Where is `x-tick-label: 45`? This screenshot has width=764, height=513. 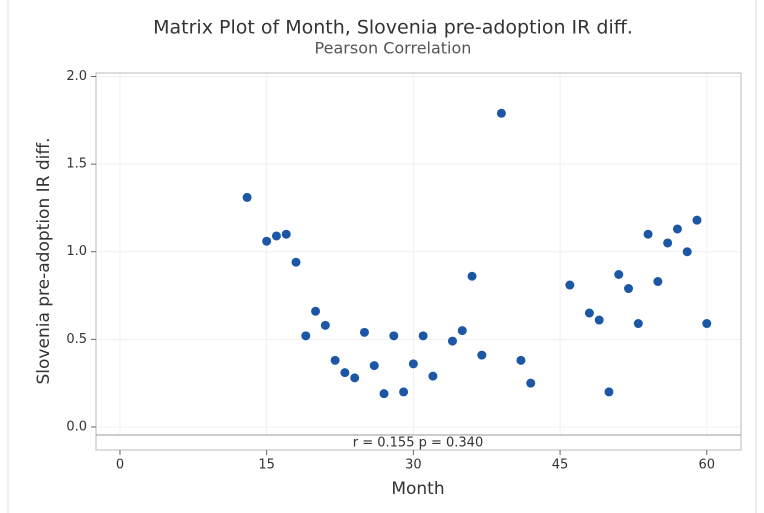 x-tick-label: 45 is located at coordinates (560, 465).